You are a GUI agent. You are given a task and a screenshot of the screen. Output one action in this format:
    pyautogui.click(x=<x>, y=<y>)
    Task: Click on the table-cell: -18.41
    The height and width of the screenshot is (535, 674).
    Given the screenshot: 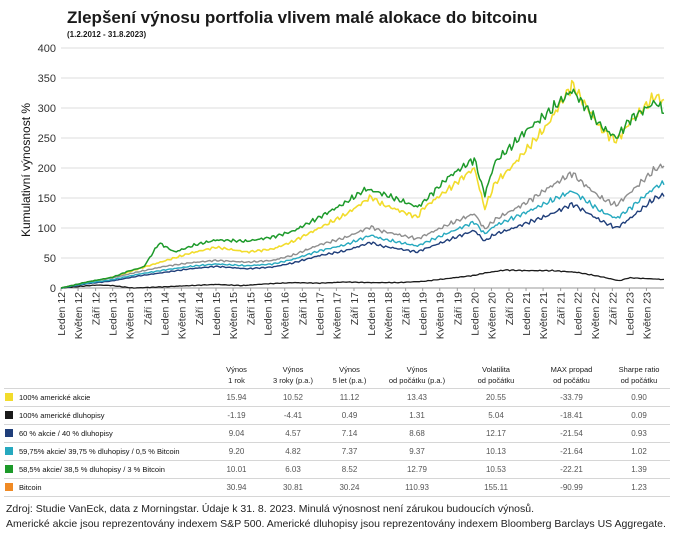 What is the action you would take?
    pyautogui.click(x=571, y=415)
    